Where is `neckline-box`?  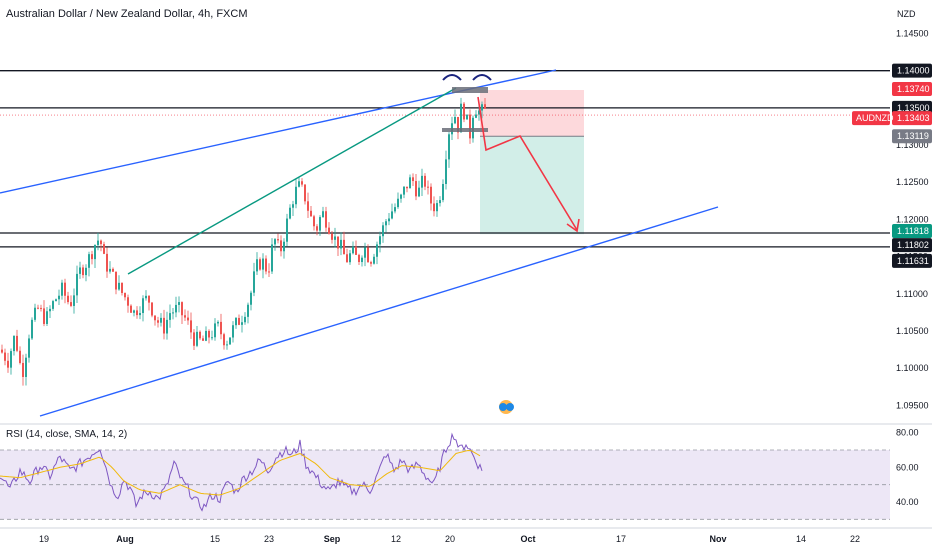
neckline-box is located at coordinates (465, 130).